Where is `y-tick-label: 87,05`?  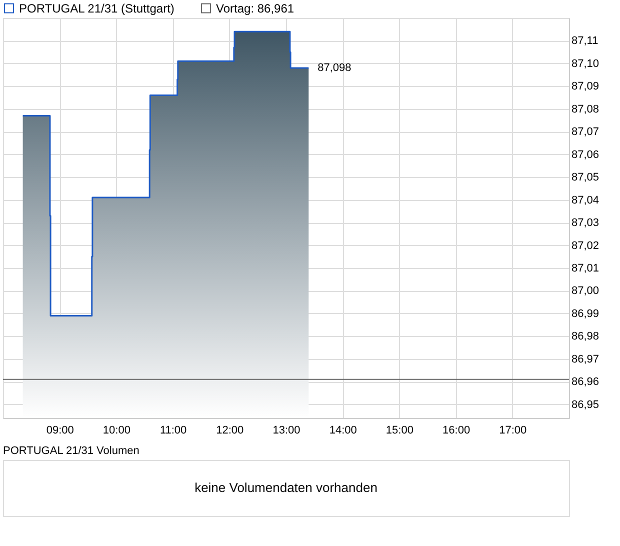
y-tick-label: 87,05 is located at coordinates (586, 178).